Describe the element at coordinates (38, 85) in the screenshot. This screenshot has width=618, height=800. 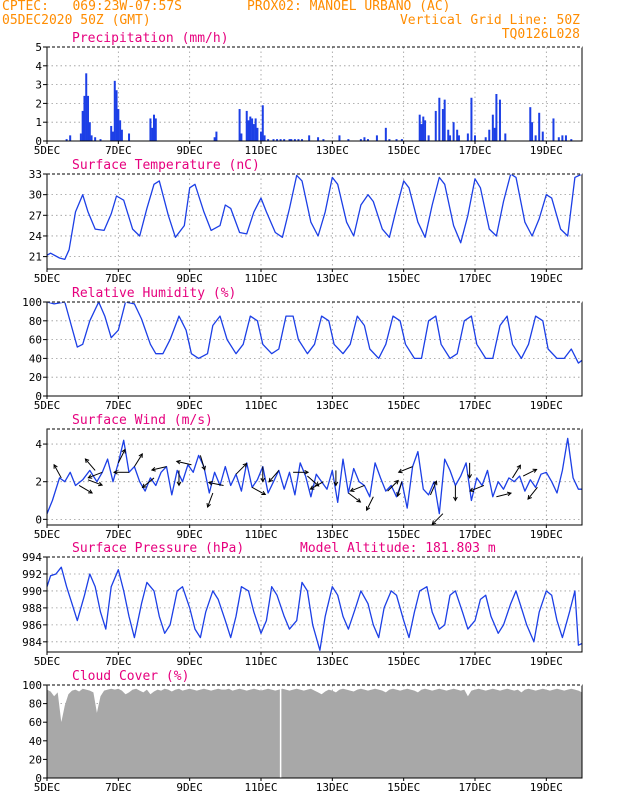
I see `ytick-label-precip: 3` at that location.